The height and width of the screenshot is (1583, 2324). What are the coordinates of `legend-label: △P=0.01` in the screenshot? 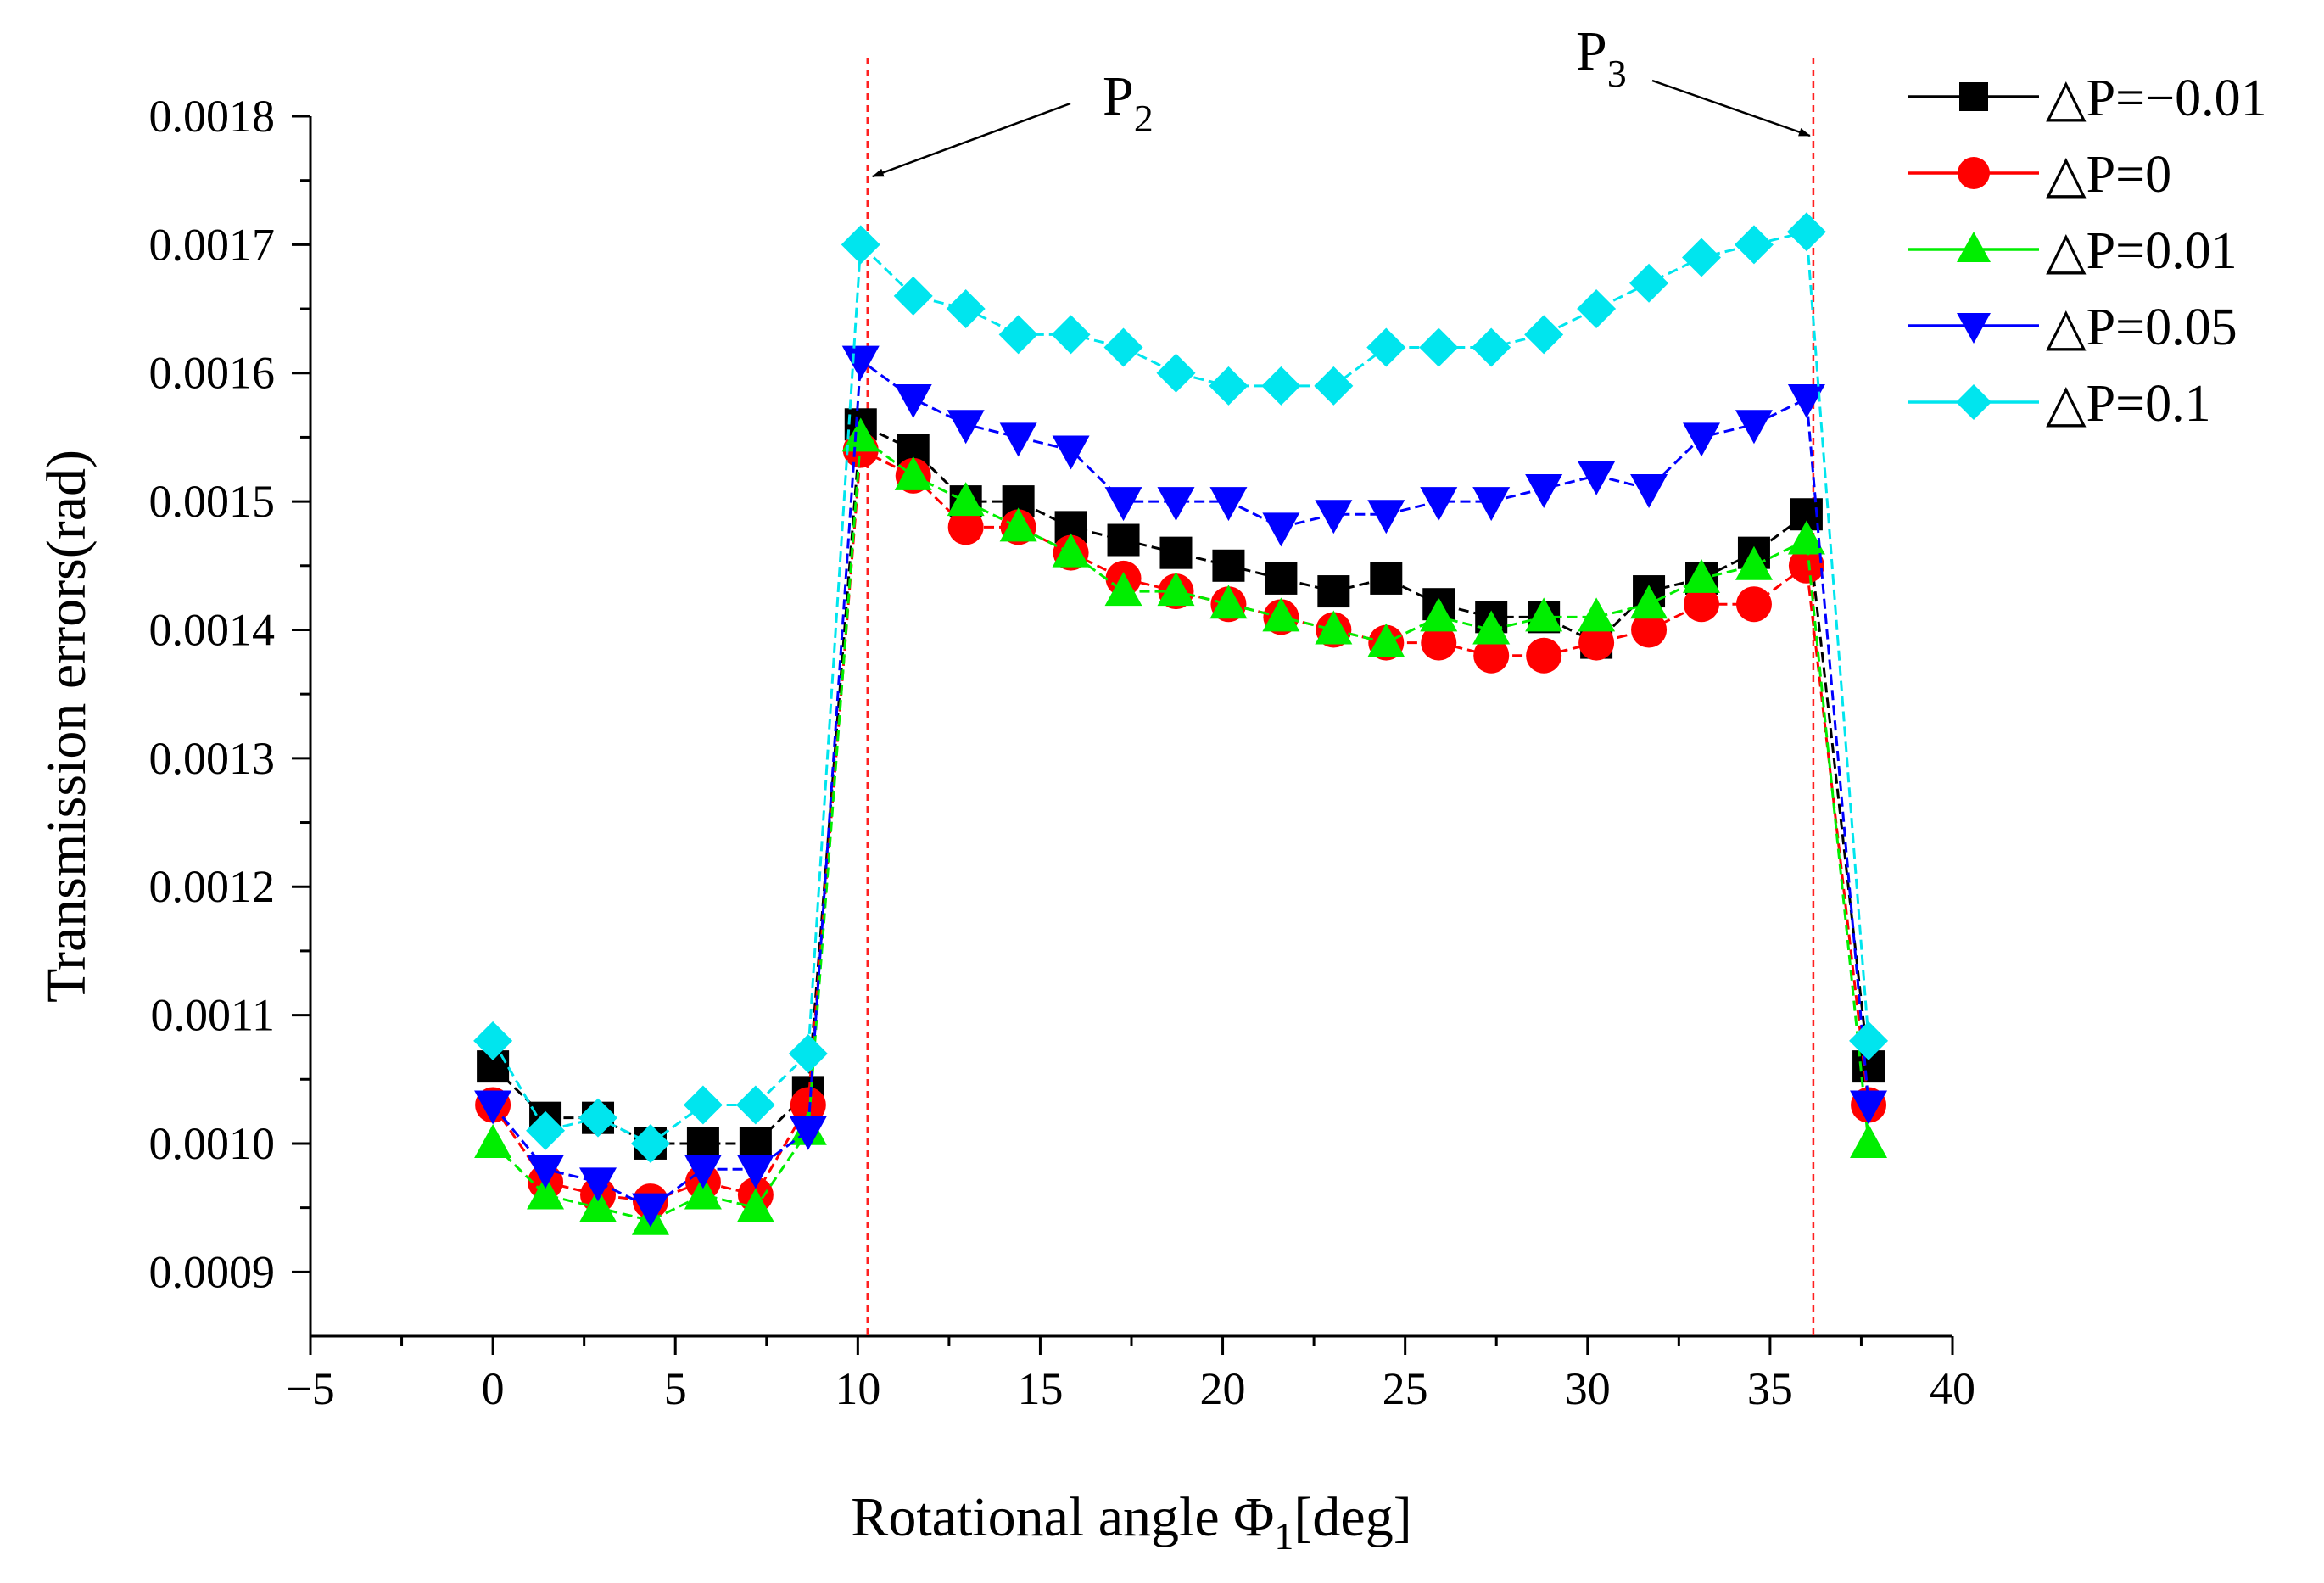 It's located at (2141, 251).